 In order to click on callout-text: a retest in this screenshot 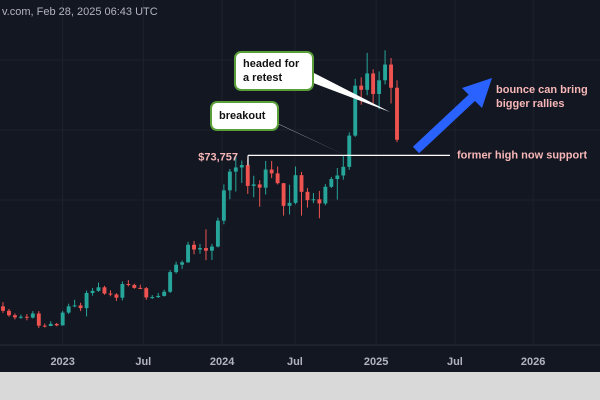, I will do `click(262, 78)`.